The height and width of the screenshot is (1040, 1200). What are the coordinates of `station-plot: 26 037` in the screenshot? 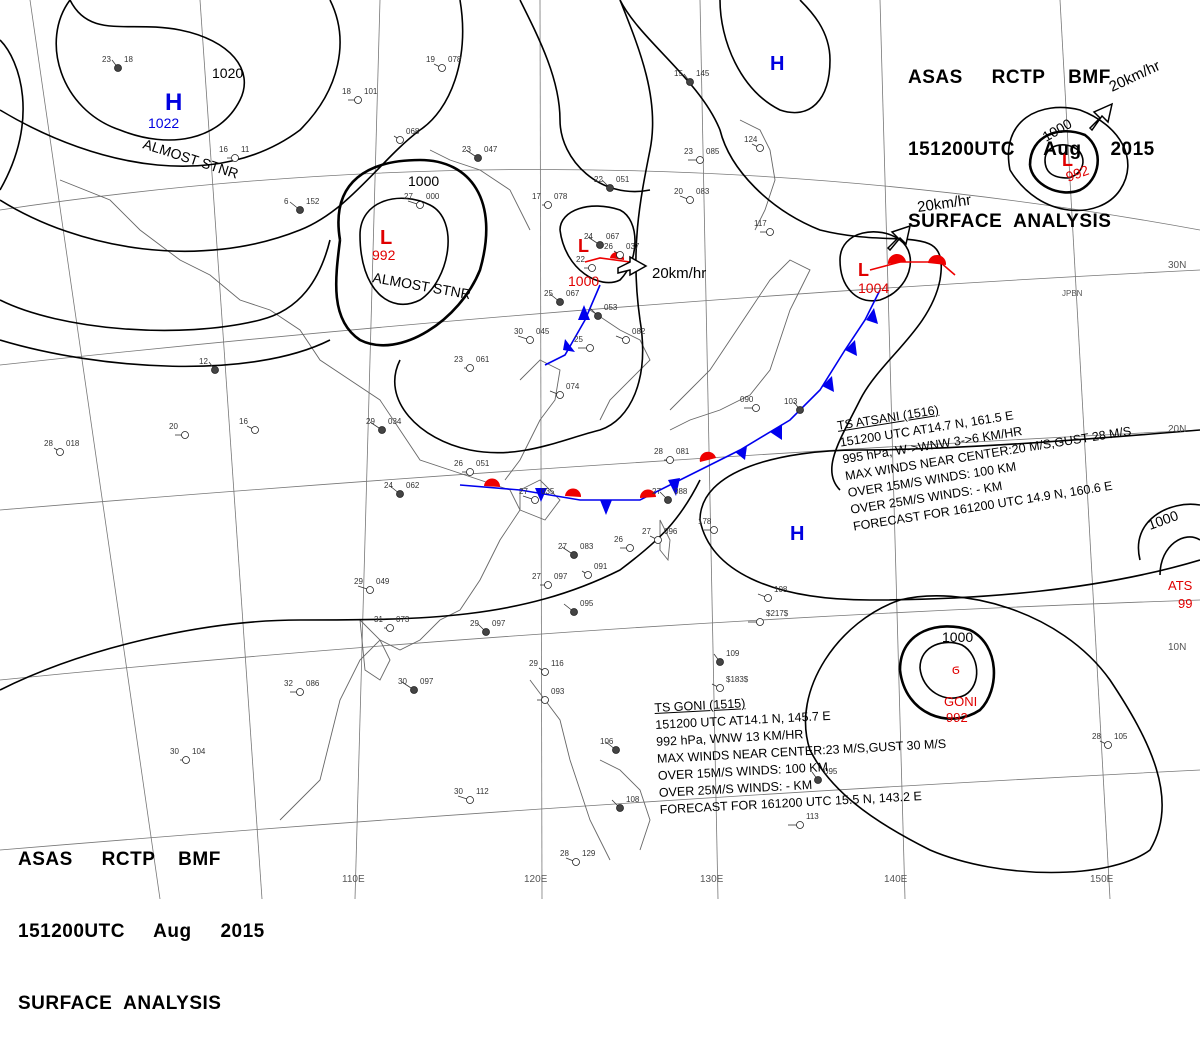 It's located at (622, 250).